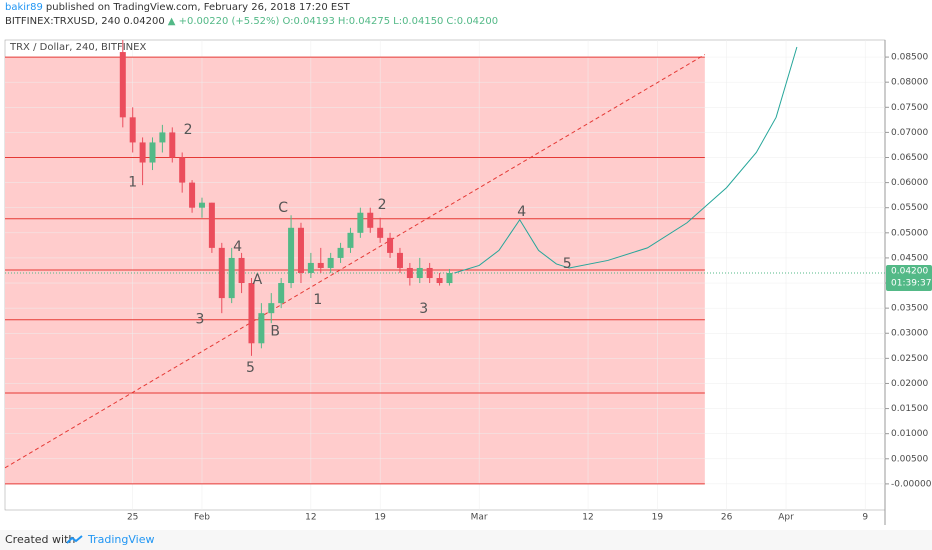  What do you see at coordinates (909, 258) in the screenshot?
I see `y-tick-label: 0.04500` at bounding box center [909, 258].